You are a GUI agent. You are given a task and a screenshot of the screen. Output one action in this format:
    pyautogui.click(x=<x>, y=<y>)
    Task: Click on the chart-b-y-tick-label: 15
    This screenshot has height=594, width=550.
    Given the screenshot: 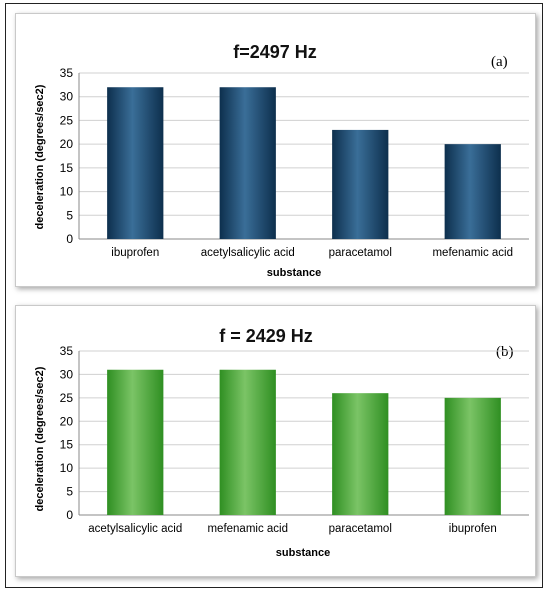 What is the action you would take?
    pyautogui.click(x=67, y=445)
    